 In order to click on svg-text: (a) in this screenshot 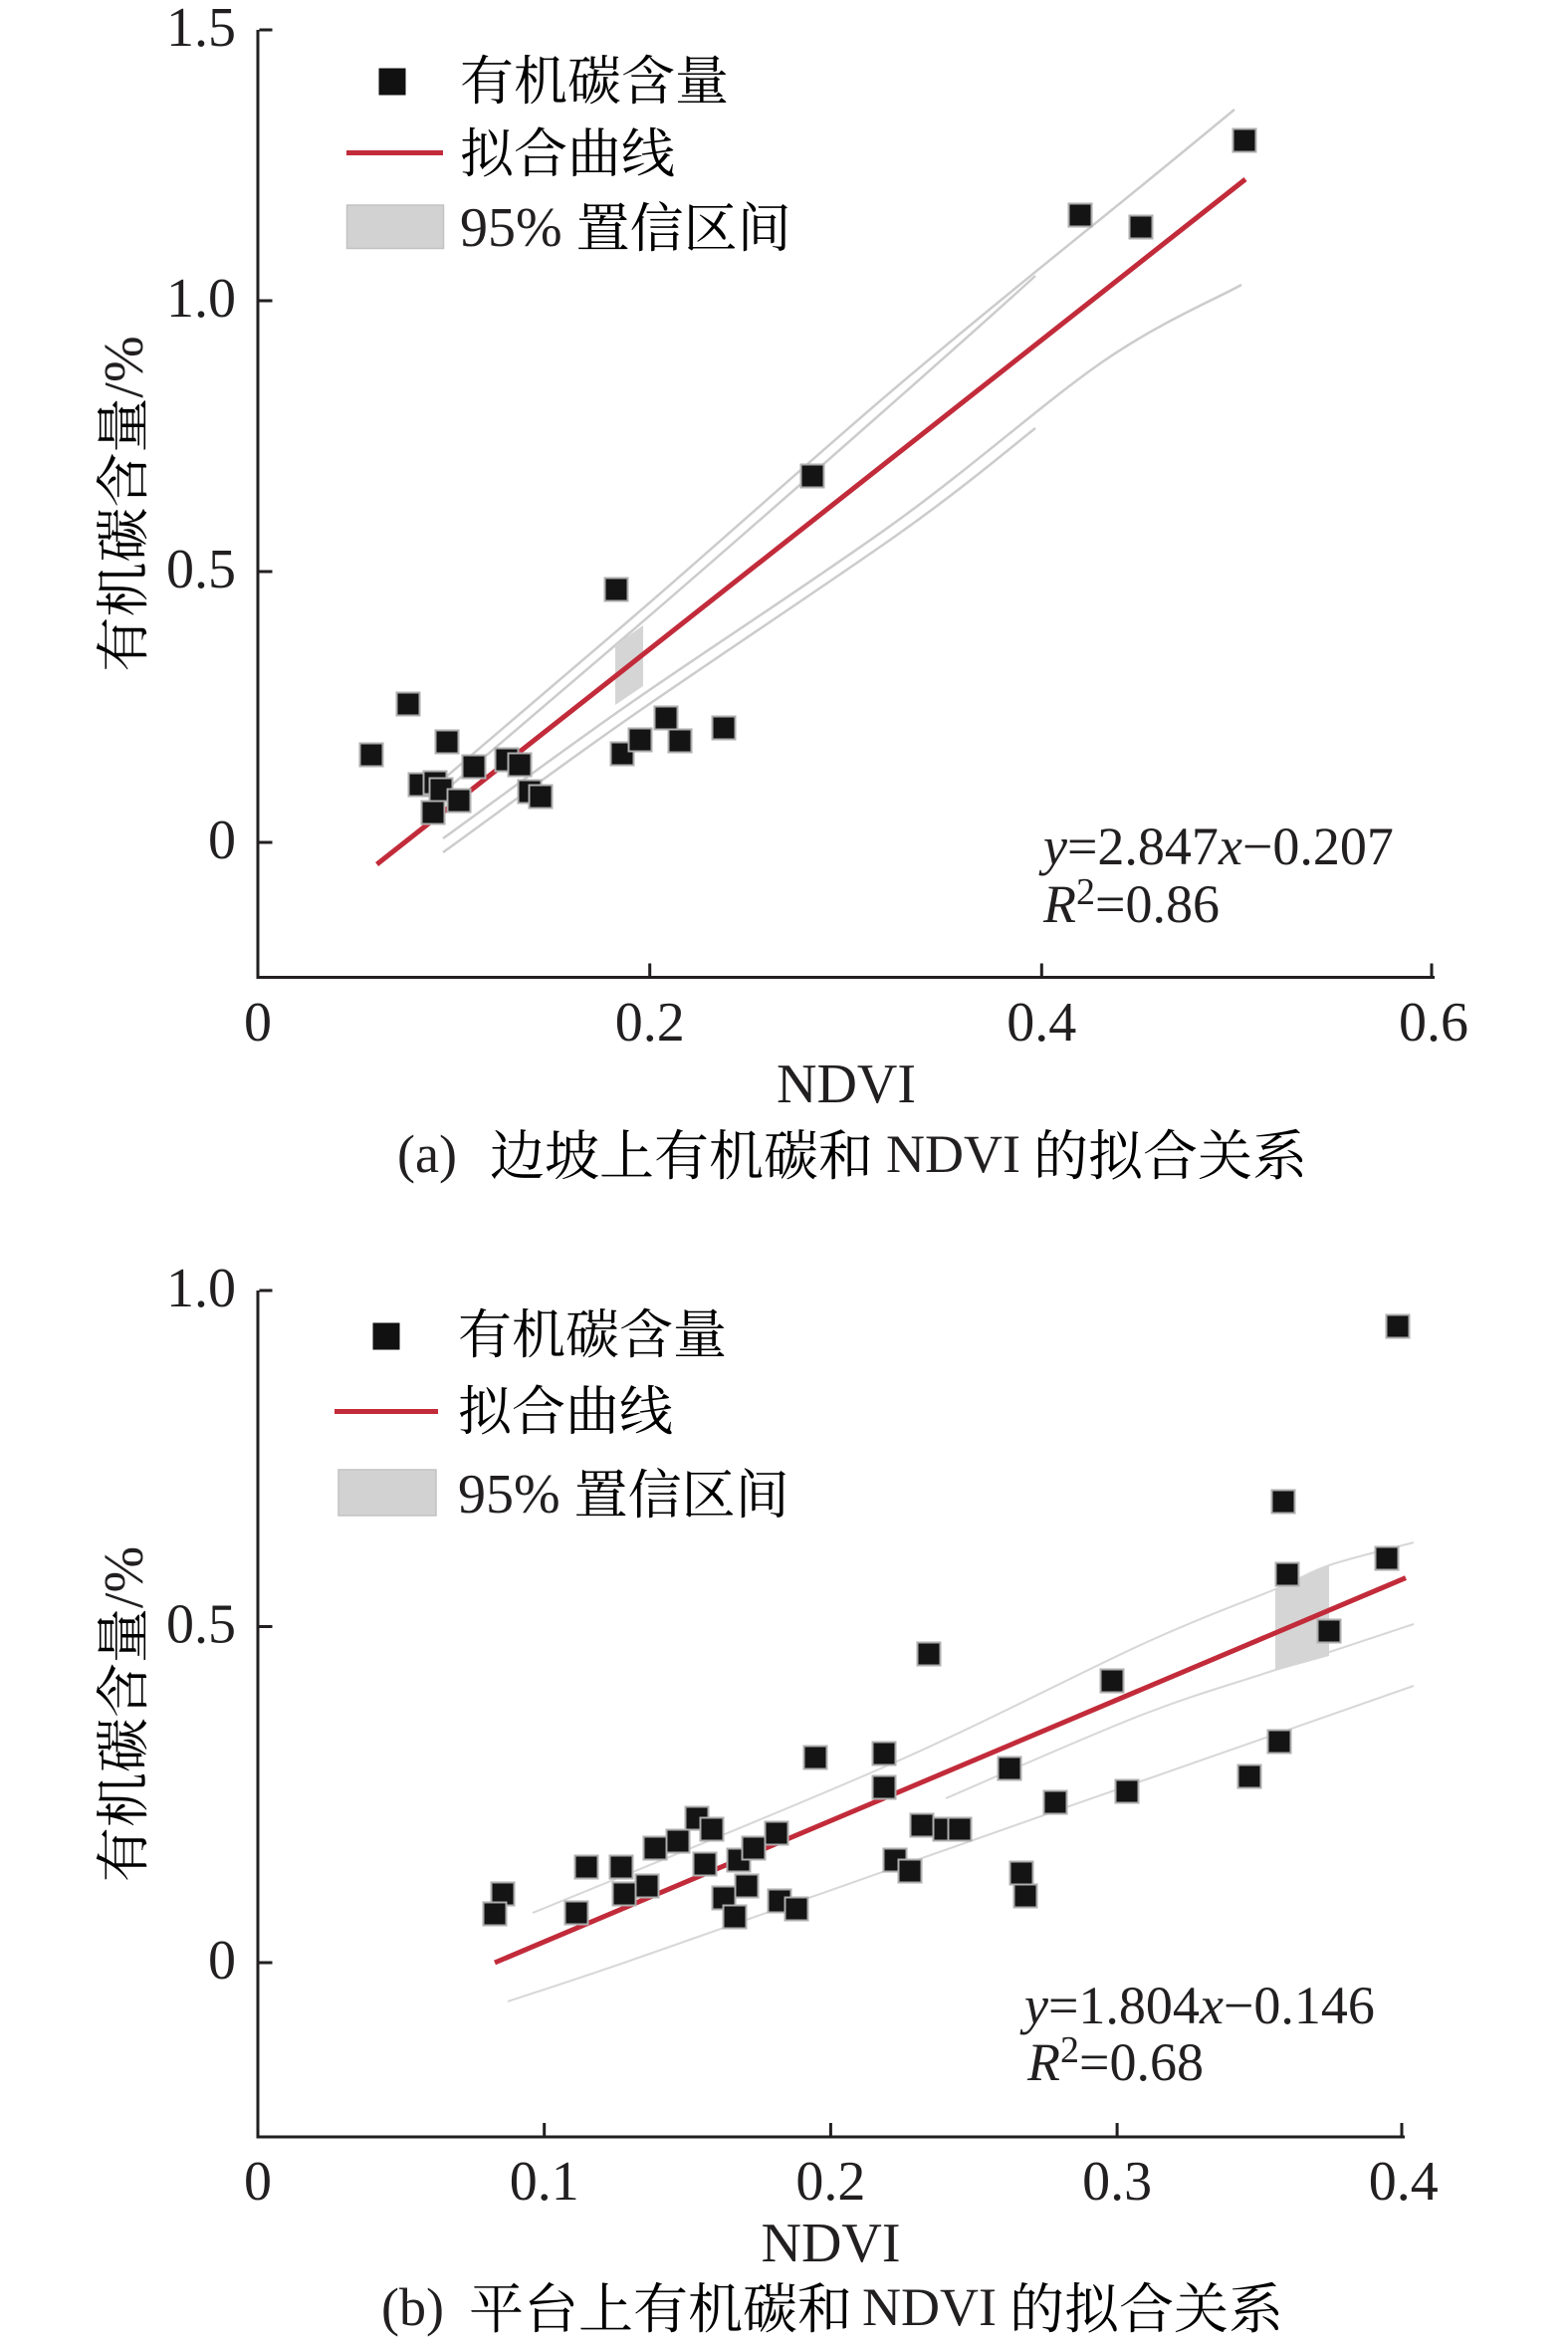, I will do `click(427, 1154)`.